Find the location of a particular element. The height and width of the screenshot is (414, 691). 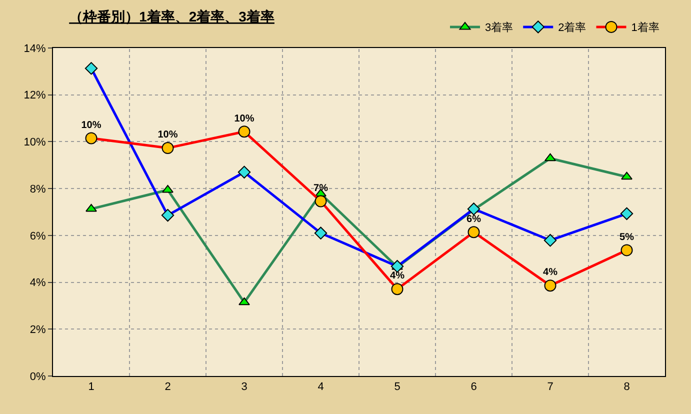

legend-label: 3着率 is located at coordinates (499, 27).